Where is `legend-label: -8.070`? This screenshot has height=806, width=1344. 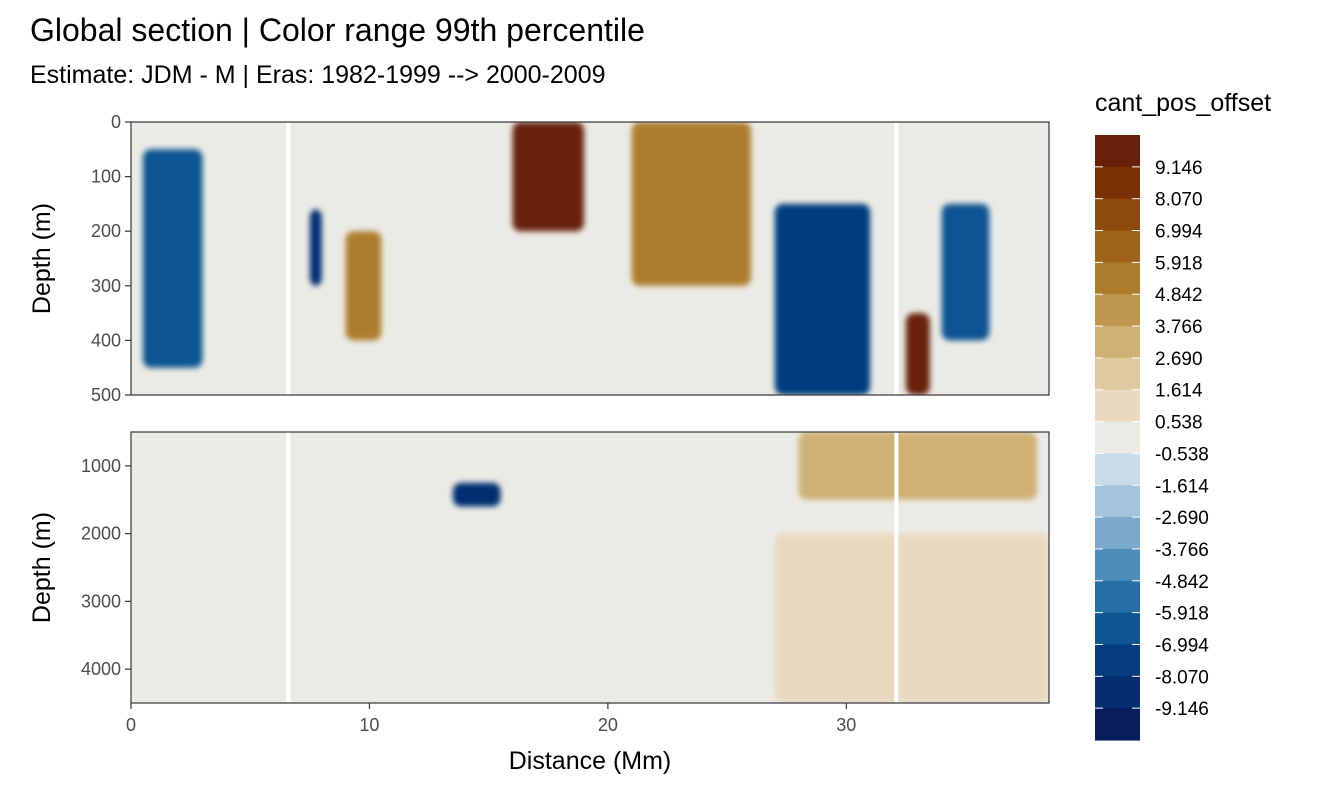 legend-label: -8.070 is located at coordinates (1182, 677).